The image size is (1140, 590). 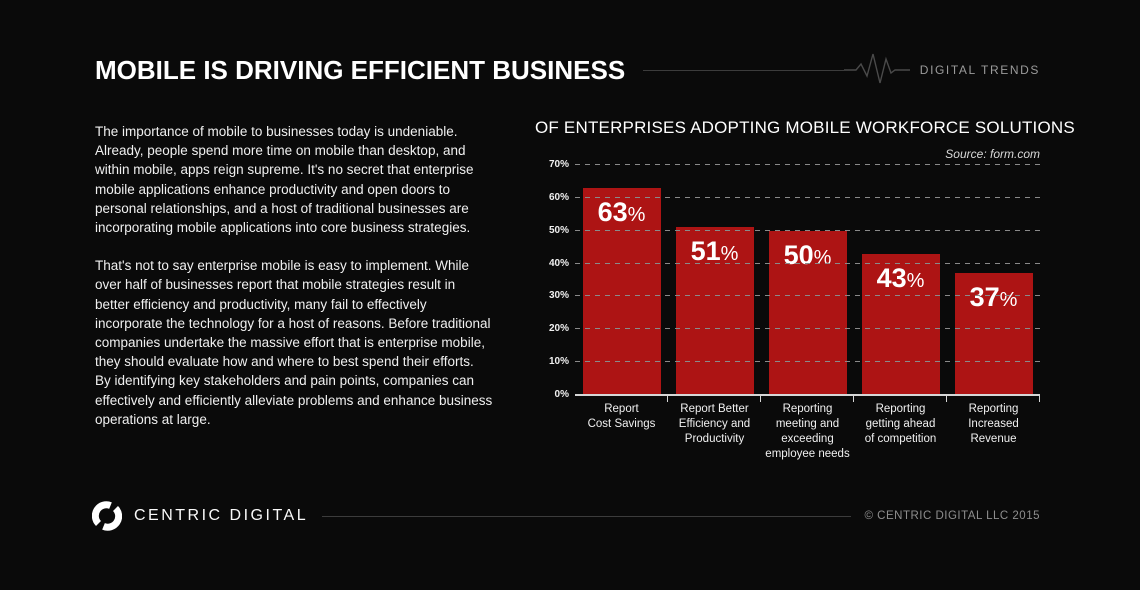 I want to click on y-tick-label: 60%, so click(x=558, y=197).